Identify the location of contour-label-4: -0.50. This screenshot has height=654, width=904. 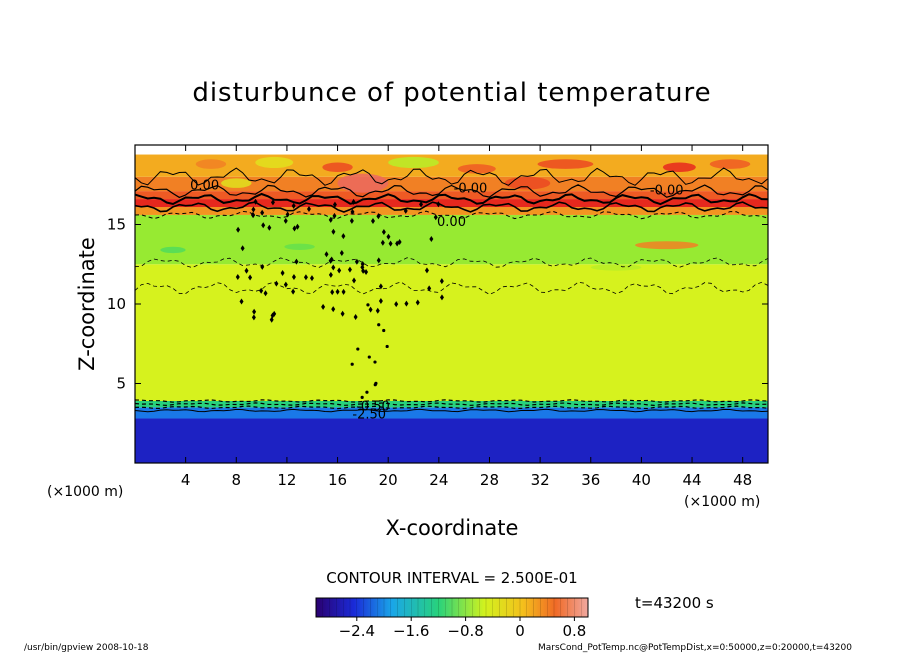
(373, 407).